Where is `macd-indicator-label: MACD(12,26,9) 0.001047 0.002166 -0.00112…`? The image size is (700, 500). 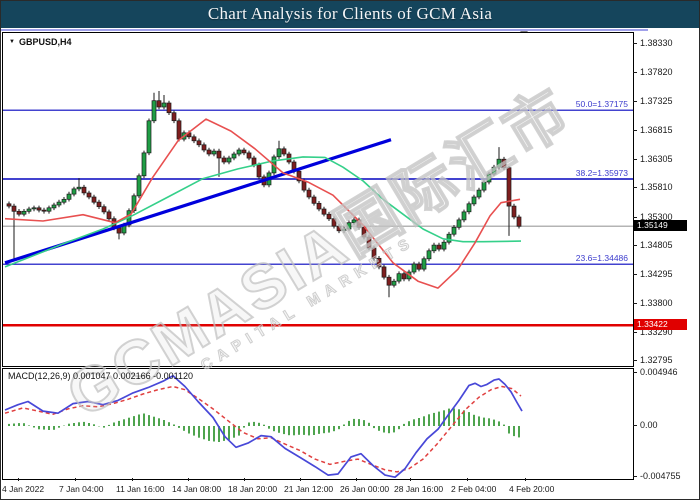
macd-indicator-label: MACD(12,26,9) 0.001047 0.002166 -0.00112… is located at coordinates (100, 376).